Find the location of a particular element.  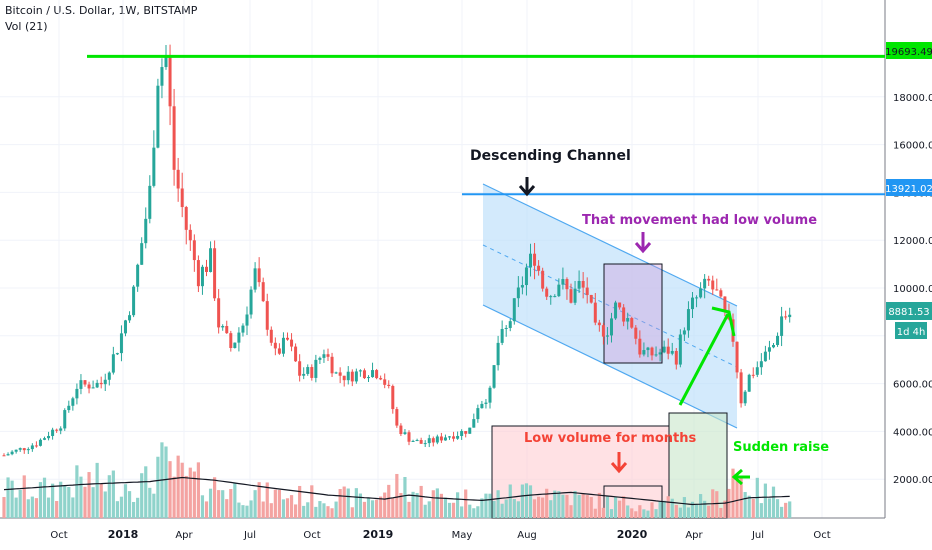

green-left-arrow-icon is located at coordinates (740, 477).